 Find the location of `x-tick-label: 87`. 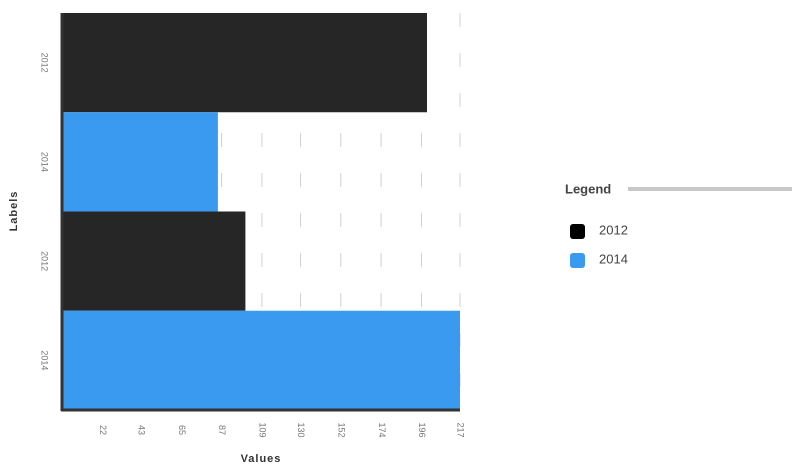

x-tick-label: 87 is located at coordinates (222, 430).